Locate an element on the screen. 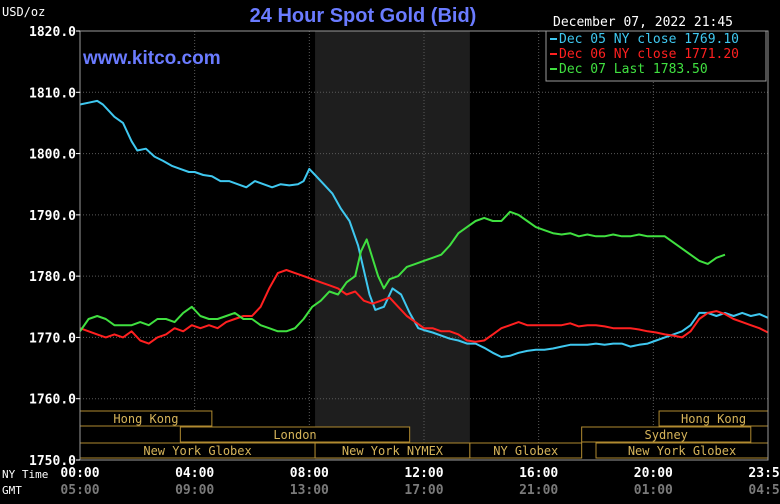 The width and height of the screenshot is (780, 504). x-tick-label-ny: 12:00 is located at coordinates (423, 473).